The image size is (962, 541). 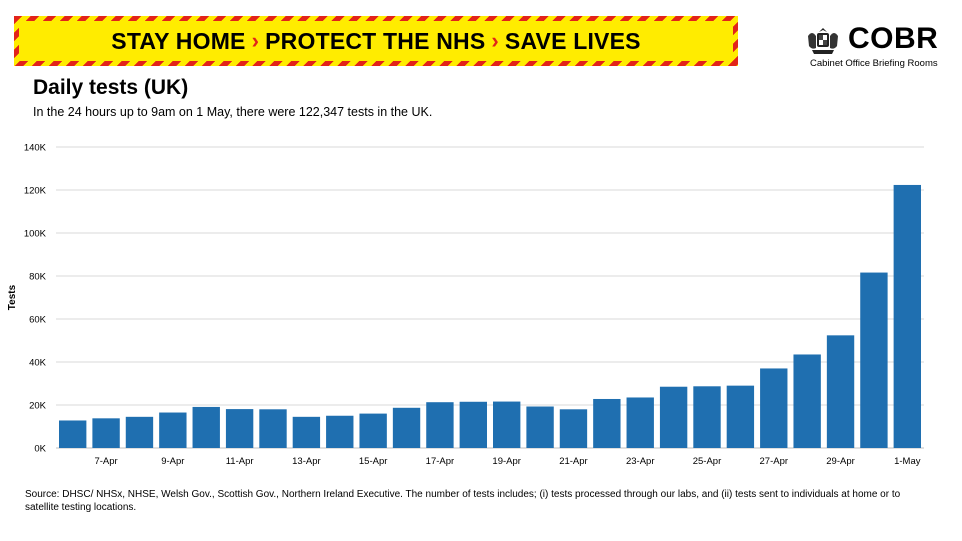 I want to click on x-tick-label: 25-Apr, so click(x=707, y=461).